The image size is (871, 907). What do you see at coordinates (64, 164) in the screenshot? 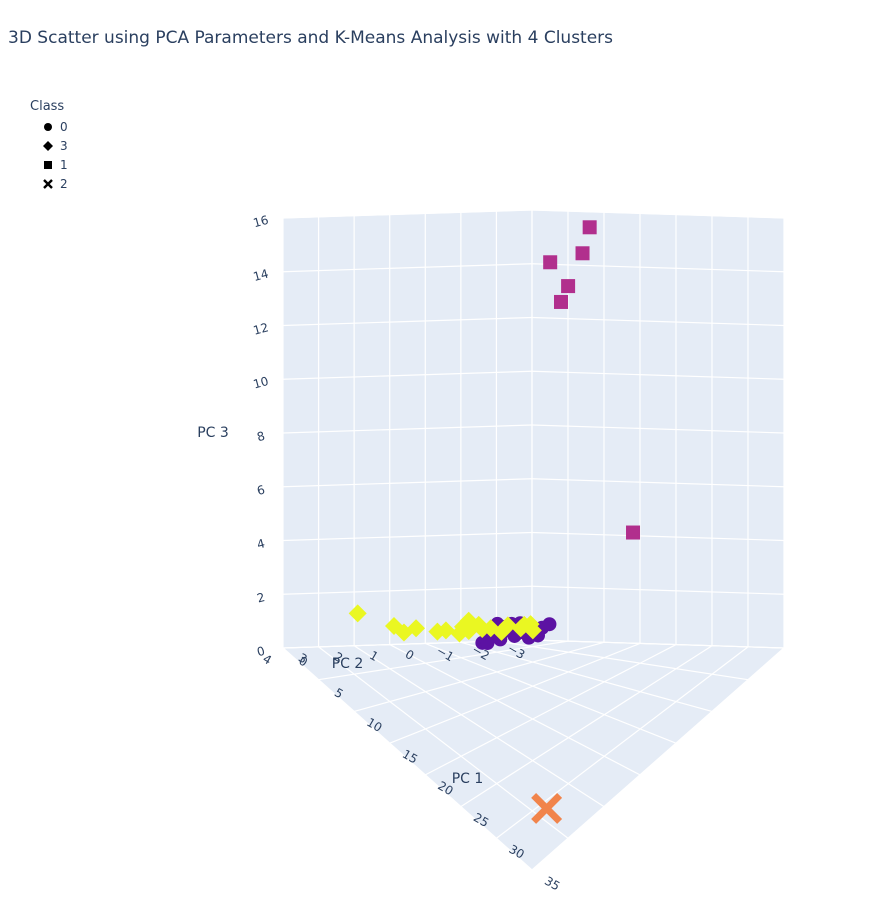
I see `legend-label-1: 1` at bounding box center [64, 164].